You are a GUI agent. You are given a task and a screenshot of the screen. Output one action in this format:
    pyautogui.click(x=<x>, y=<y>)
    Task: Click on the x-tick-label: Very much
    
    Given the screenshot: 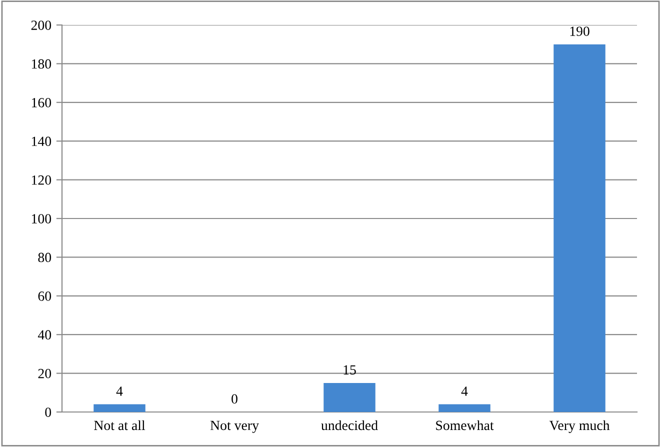 What is the action you would take?
    pyautogui.click(x=579, y=426)
    